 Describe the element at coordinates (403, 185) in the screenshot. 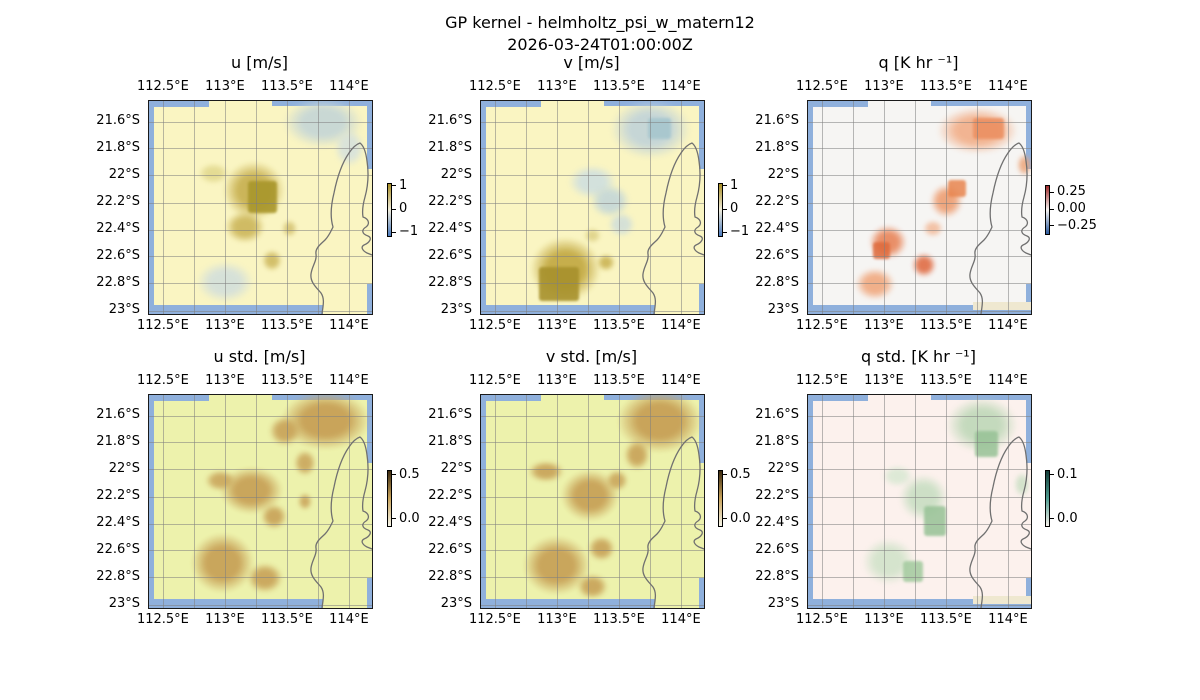

I see `colorbar-tick-label: 1` at that location.